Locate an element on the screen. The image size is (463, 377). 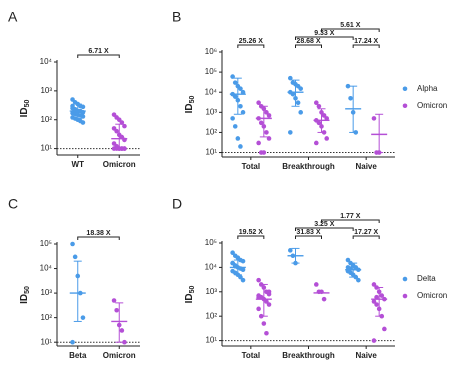
y-tick-label: 10¹ is located at coordinates (46, 341).